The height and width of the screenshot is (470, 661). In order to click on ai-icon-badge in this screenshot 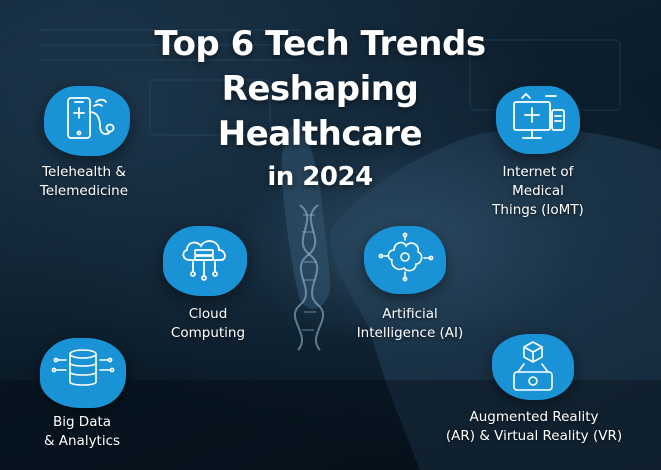, I will do `click(405, 260)`.